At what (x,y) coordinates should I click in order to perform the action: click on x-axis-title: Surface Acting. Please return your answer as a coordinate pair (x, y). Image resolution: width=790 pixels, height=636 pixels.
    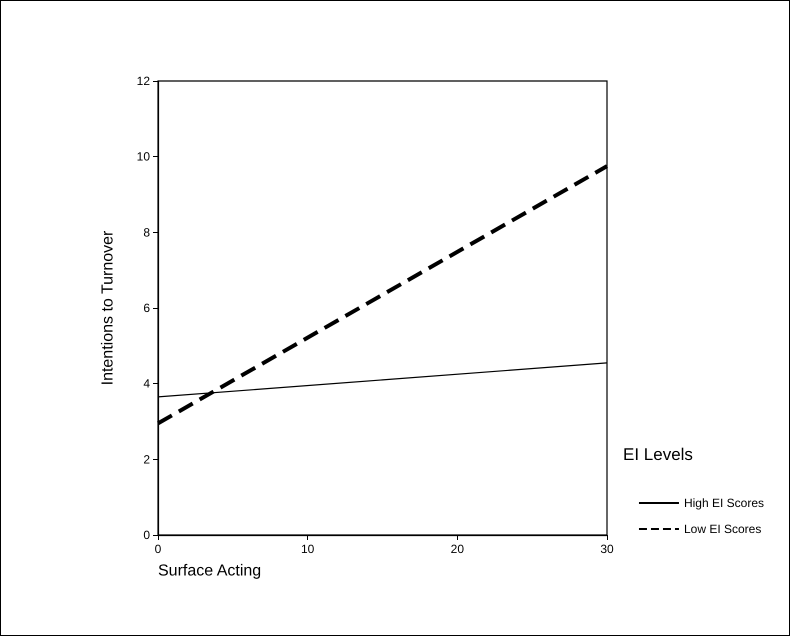
    Looking at the image, I should click on (210, 571).